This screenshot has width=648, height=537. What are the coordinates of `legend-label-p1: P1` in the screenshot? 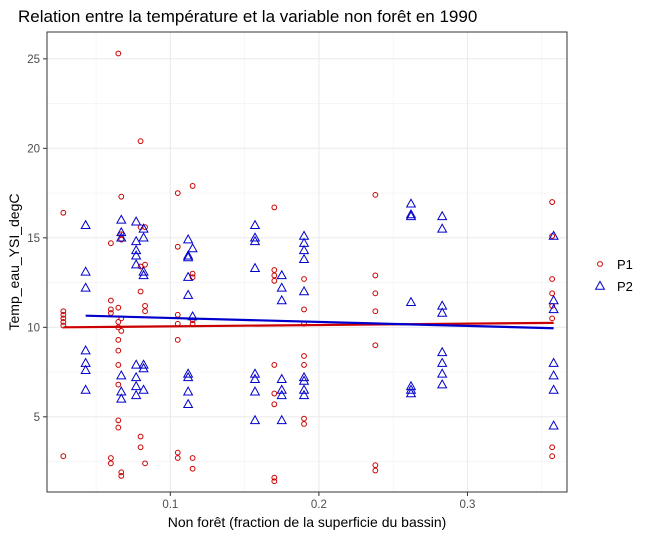 It's located at (625, 264).